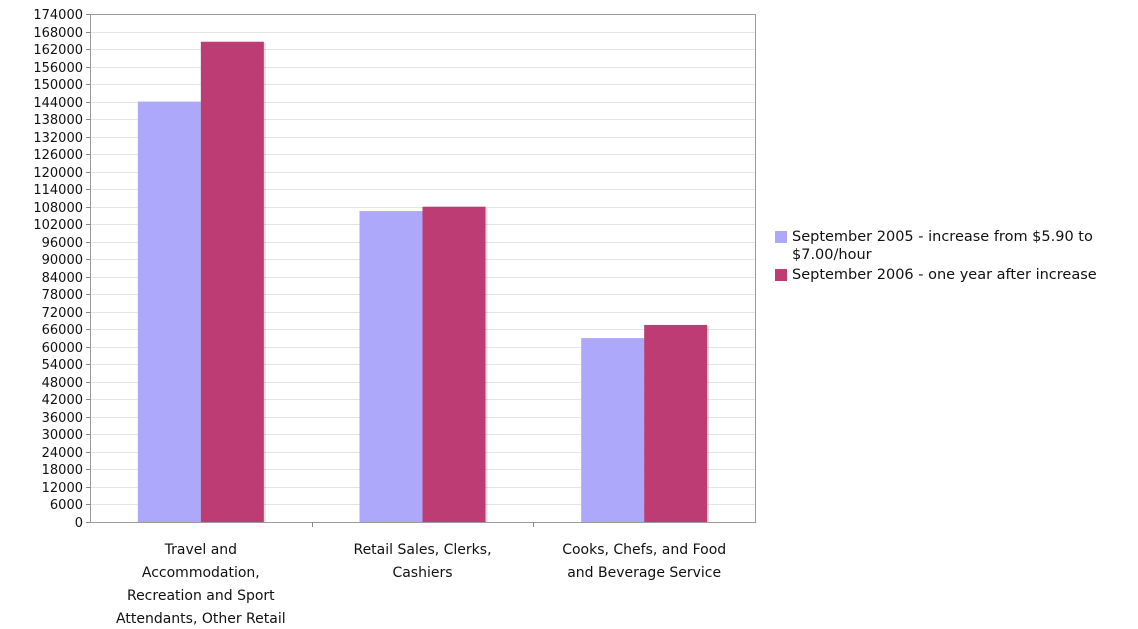  What do you see at coordinates (62, 418) in the screenshot?
I see `y-tick-label: 36000` at bounding box center [62, 418].